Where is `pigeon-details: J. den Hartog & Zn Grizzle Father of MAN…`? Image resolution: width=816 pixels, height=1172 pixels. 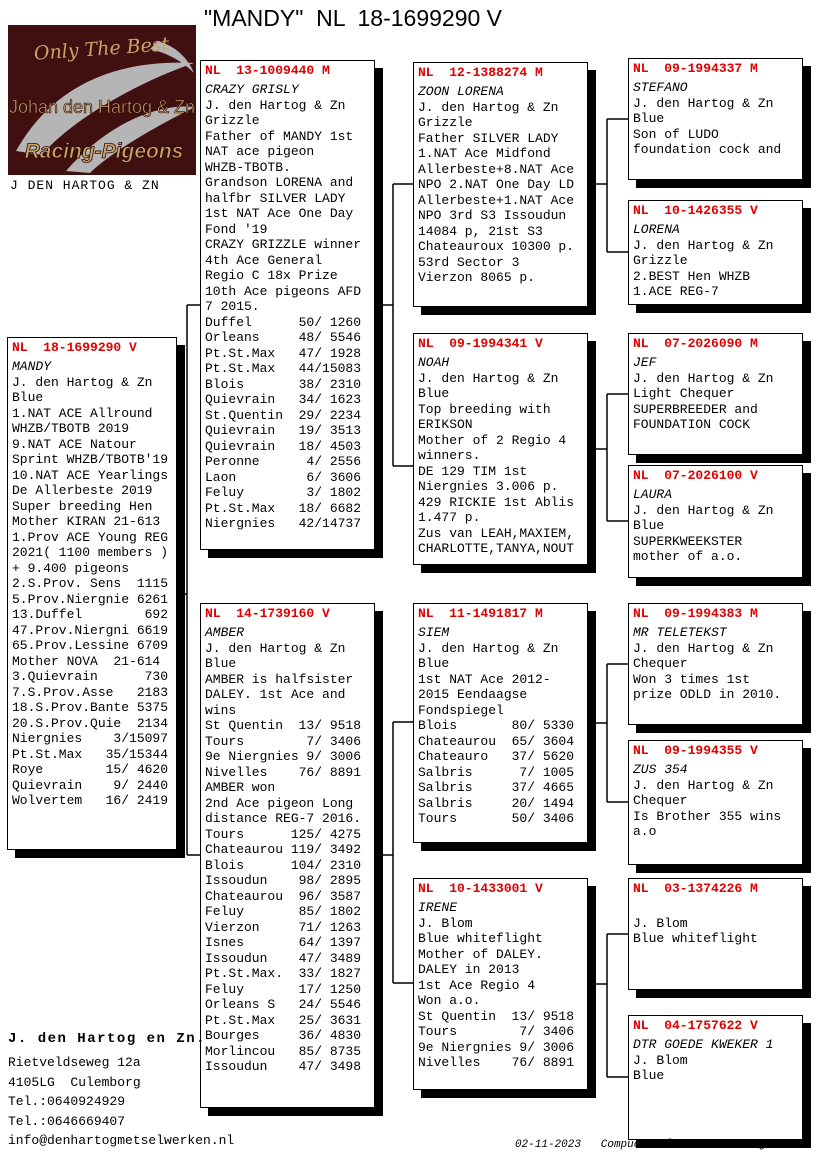 pigeon-details: J. den Hartog & Zn Grizzle Father of MAN… is located at coordinates (283, 314).